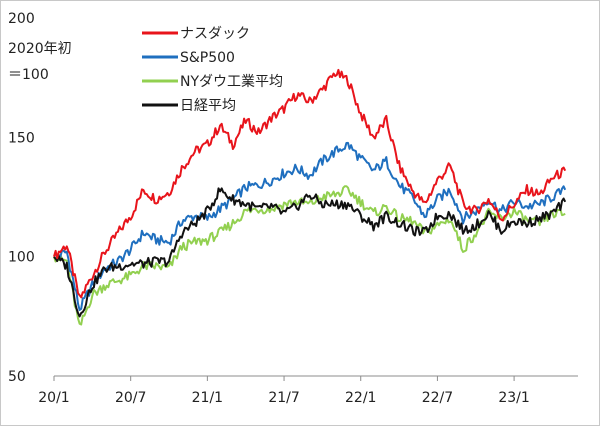  Describe the element at coordinates (513, 398) in the screenshot. I see `x-tick-label: 23/1` at that location.